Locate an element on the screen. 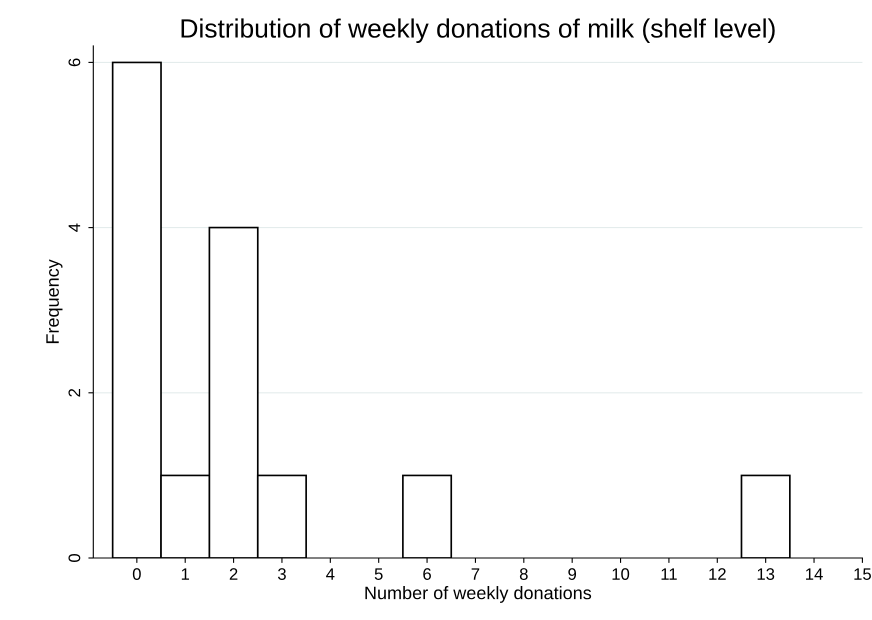 This screenshot has width=872, height=620. x-tick-label: 7 is located at coordinates (476, 574).